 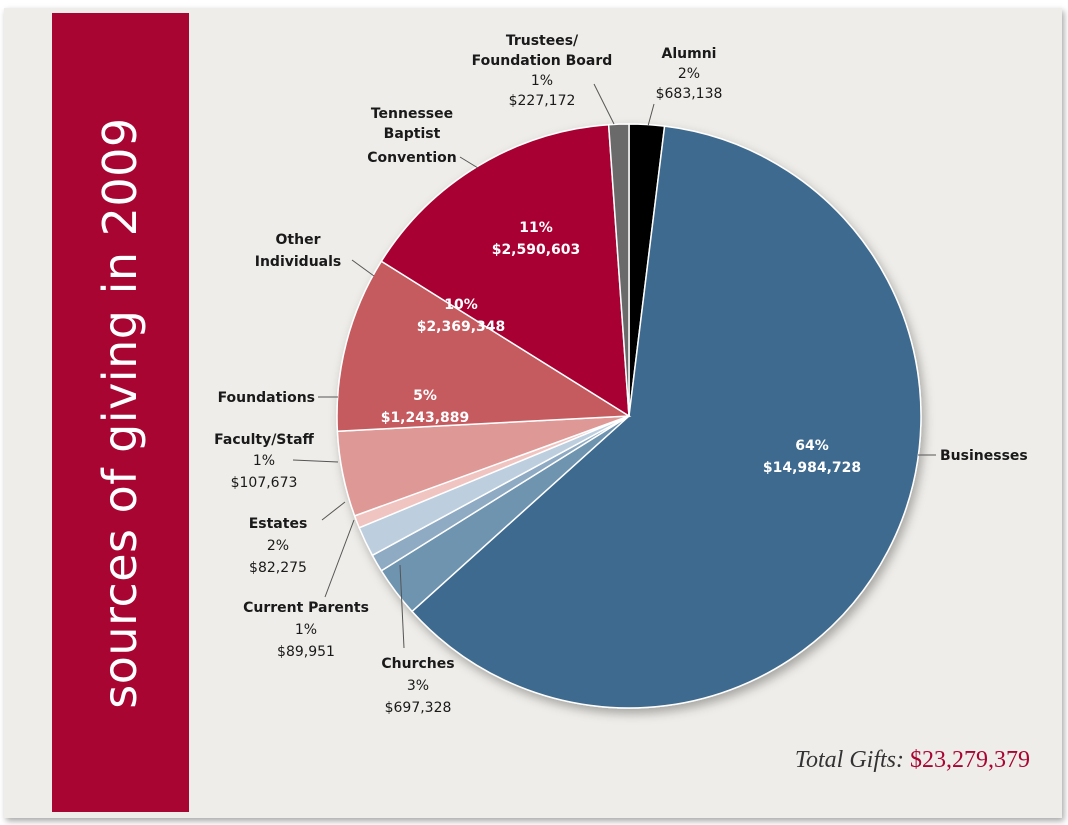 I want to click on leader-churches, so click(x=402, y=606).